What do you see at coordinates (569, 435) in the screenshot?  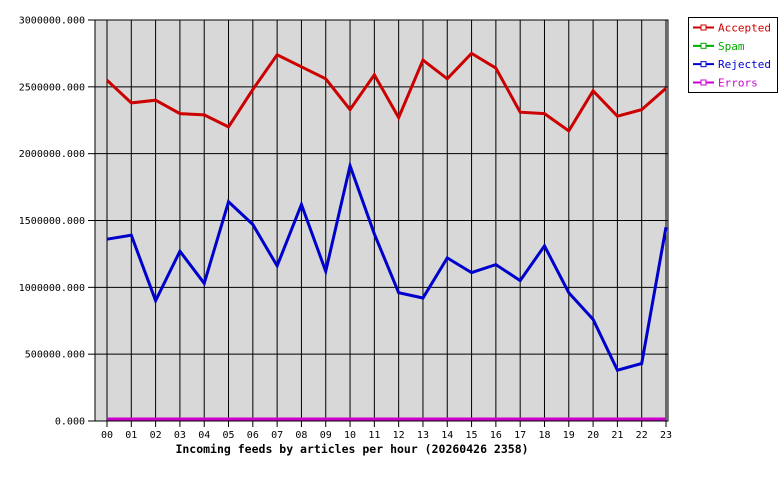 I see `x-axis-label: 19` at bounding box center [569, 435].